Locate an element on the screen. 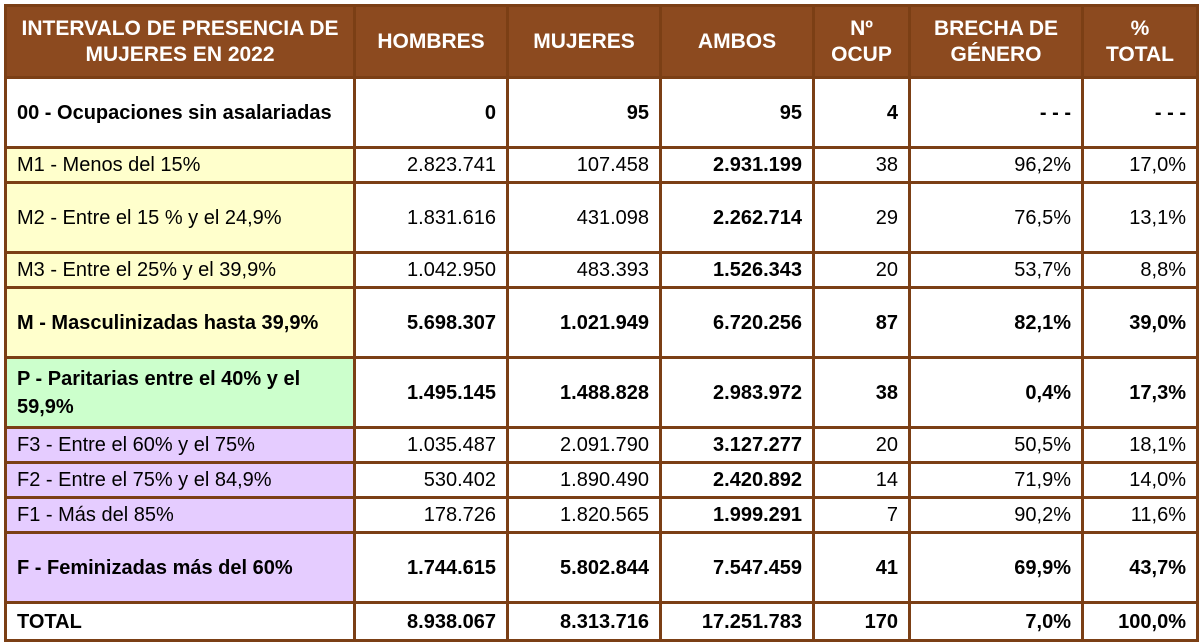 Image resolution: width=1201 pixels, height=642 pixels. row-label: M3 - Entre el 25% y el 39,9% is located at coordinates (180, 270).